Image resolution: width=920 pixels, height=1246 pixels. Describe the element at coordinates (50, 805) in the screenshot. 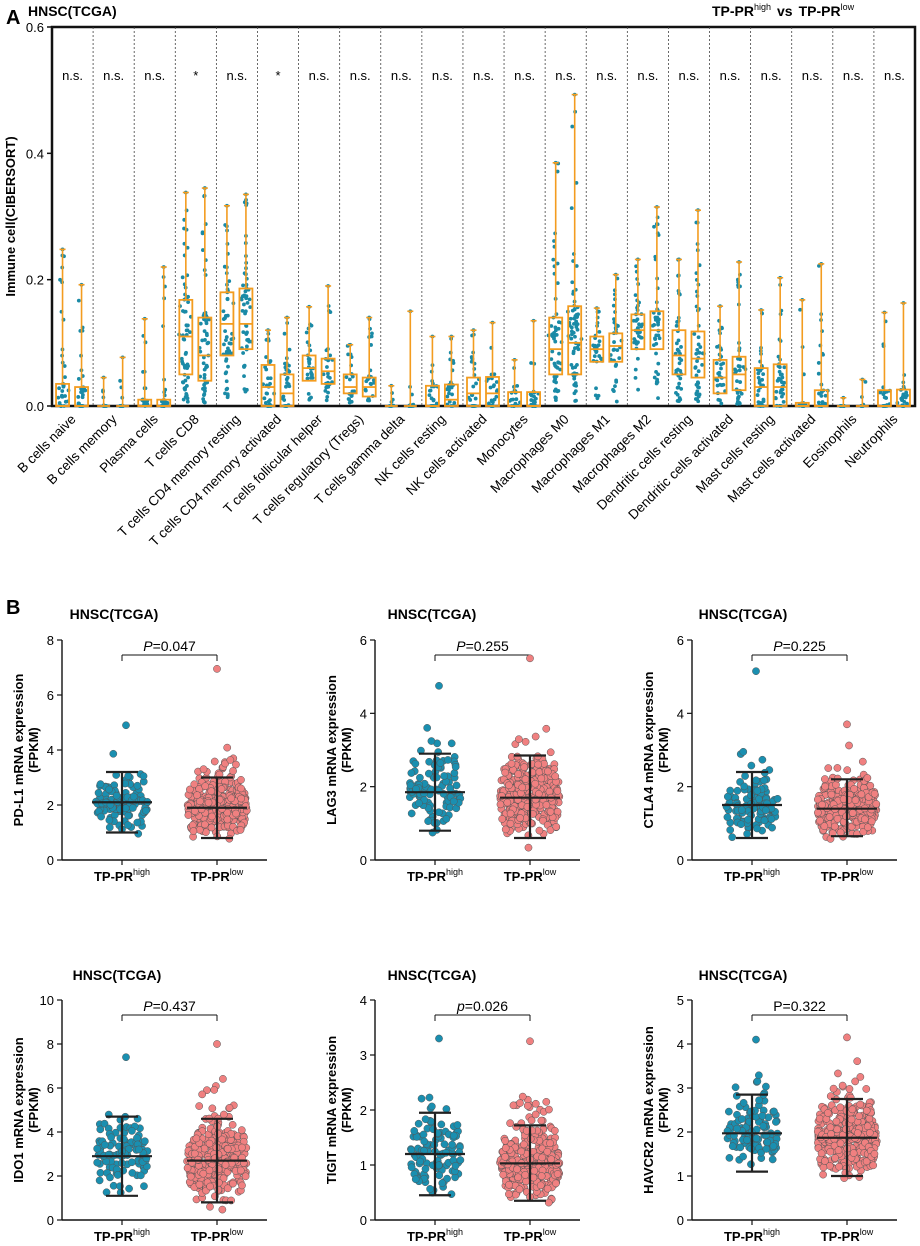

I see `y-tick-label: 2` at that location.